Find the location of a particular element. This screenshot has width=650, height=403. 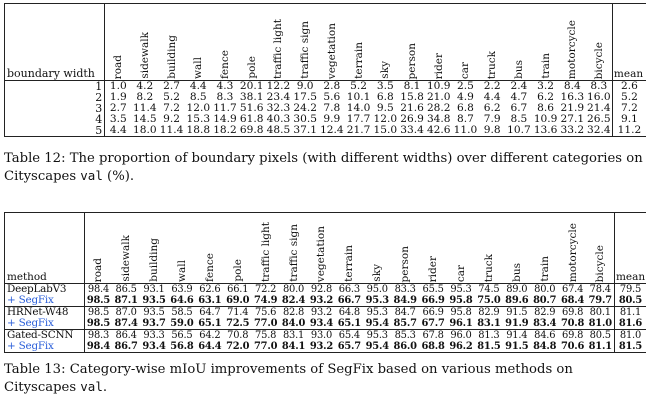

cell-train: 10.9 is located at coordinates (545, 119).